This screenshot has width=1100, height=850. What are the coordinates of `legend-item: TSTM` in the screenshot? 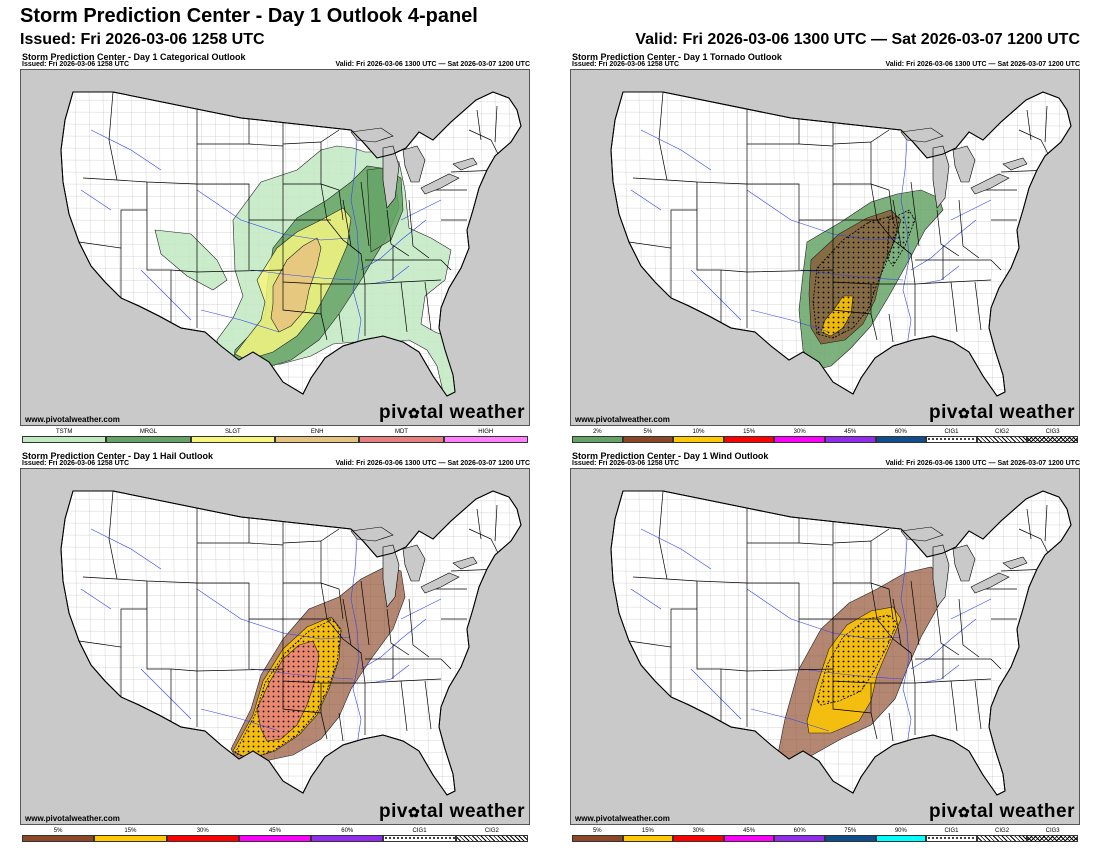 It's located at (64, 436).